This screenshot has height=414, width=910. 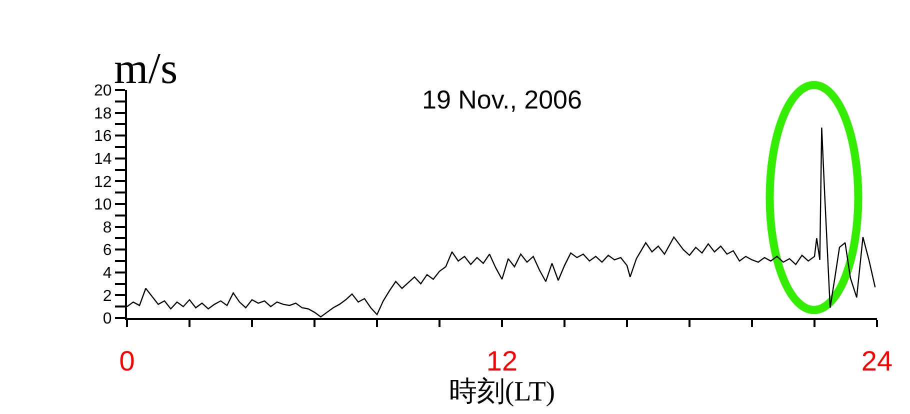 What do you see at coordinates (103, 159) in the screenshot?
I see `y-tick-label: 14` at bounding box center [103, 159].